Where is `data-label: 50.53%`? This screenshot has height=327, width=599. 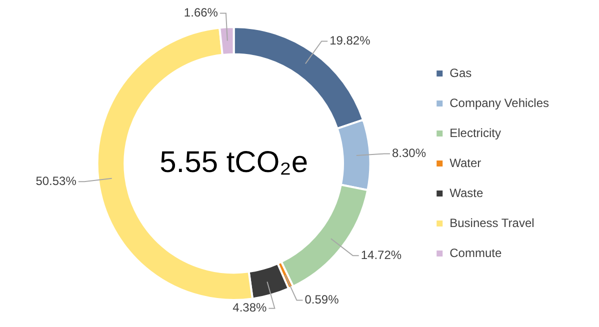
data-label: 50.53% is located at coordinates (56, 181).